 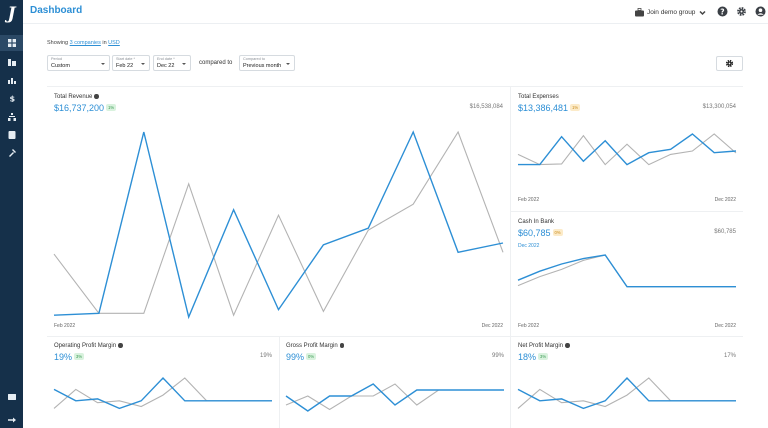 I want to click on expenses-line-chart, so click(x=627, y=150).